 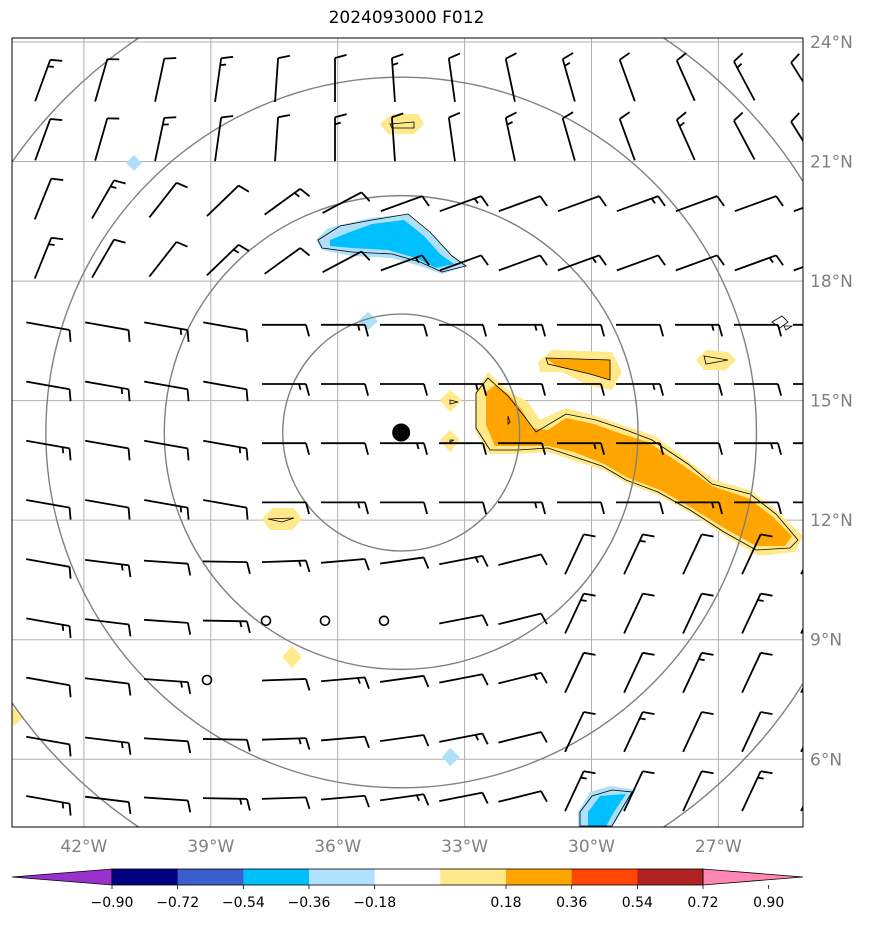 What do you see at coordinates (451, 757) in the screenshot?
I see `negative-anomaly-patch` at bounding box center [451, 757].